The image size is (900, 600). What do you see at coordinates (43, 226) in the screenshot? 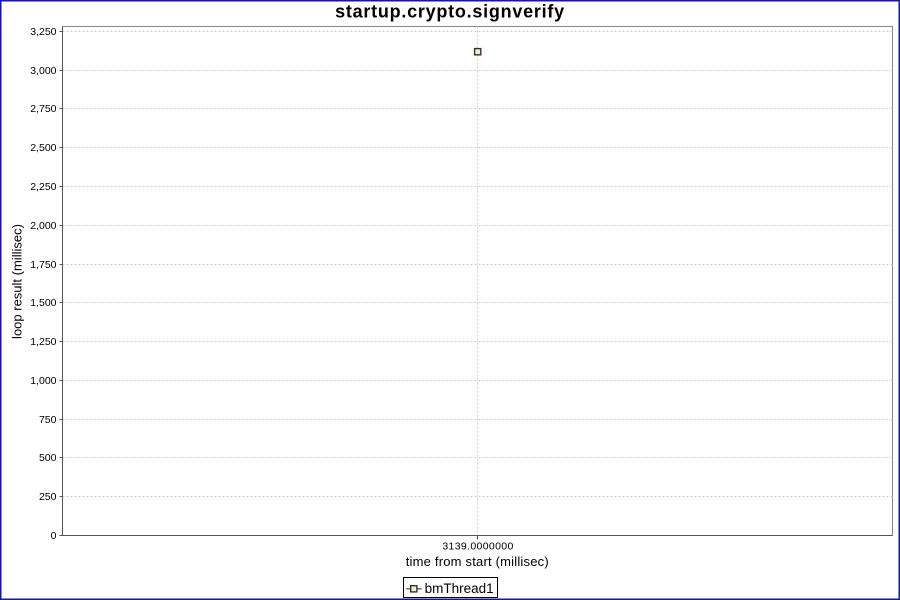
I see `svg-text: 2,000` at bounding box center [43, 226].